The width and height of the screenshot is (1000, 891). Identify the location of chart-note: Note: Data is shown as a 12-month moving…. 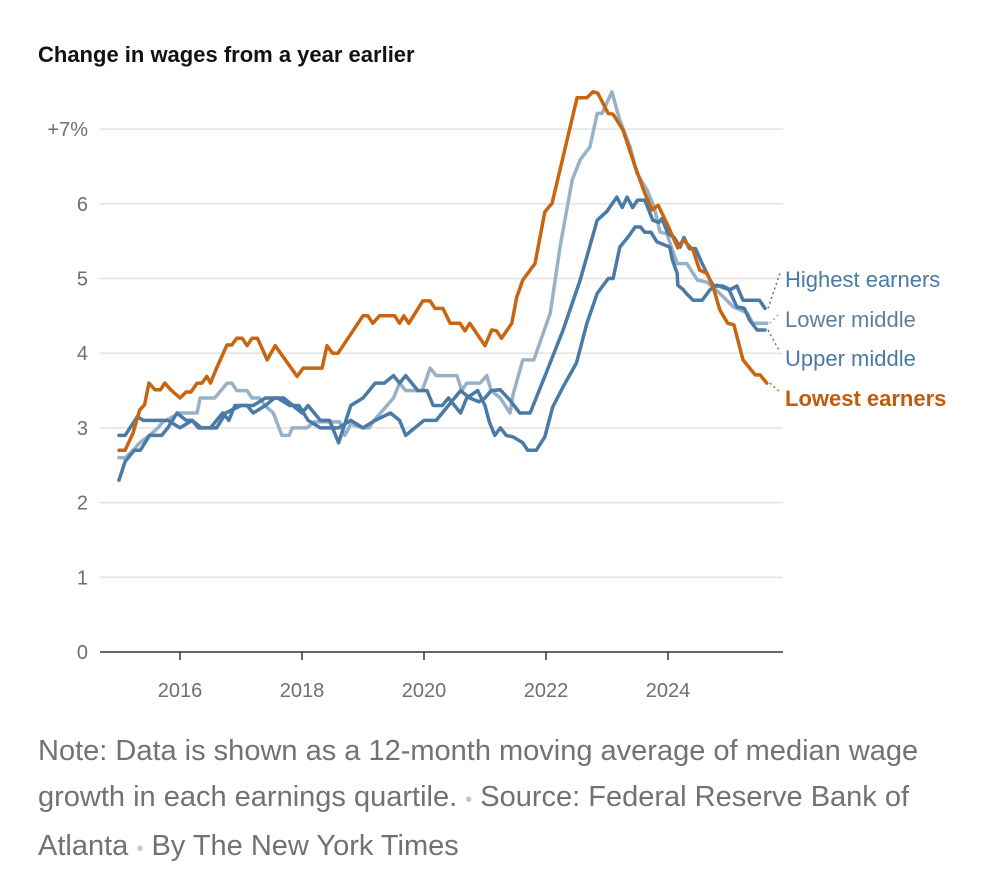
(488, 800).